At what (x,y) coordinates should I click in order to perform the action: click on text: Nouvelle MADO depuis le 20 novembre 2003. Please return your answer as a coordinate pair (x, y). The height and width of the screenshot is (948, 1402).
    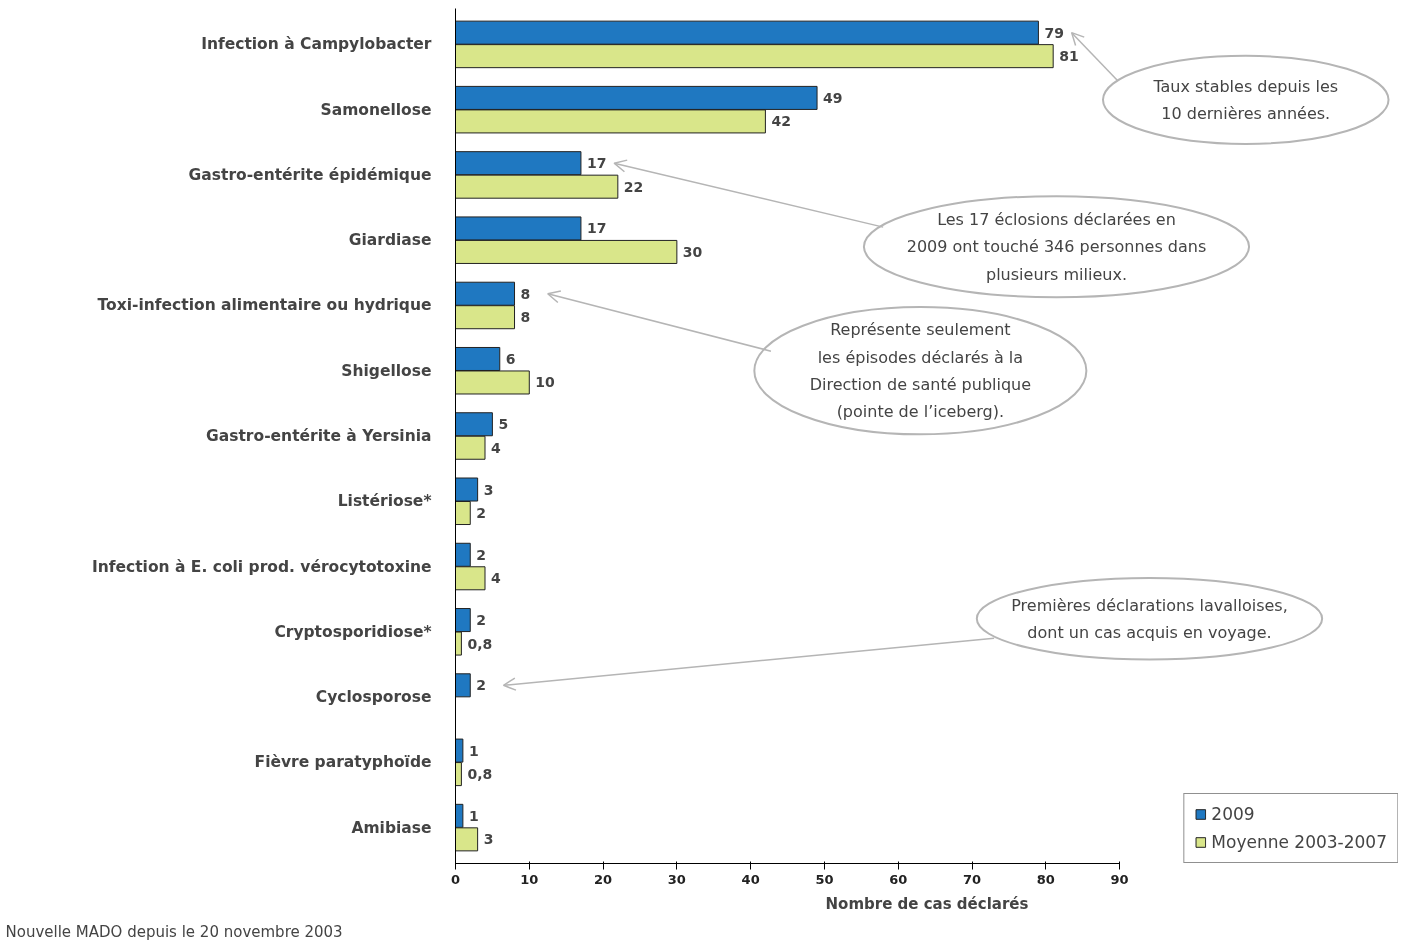
    Looking at the image, I should click on (174, 931).